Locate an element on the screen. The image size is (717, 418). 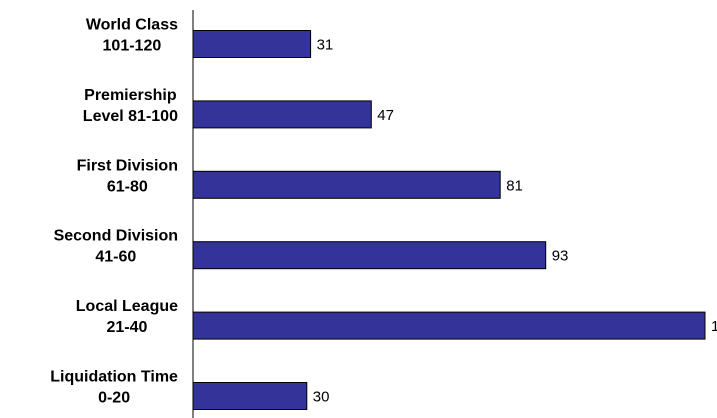
category-label-4: Local League 21-40 is located at coordinates (127, 317).